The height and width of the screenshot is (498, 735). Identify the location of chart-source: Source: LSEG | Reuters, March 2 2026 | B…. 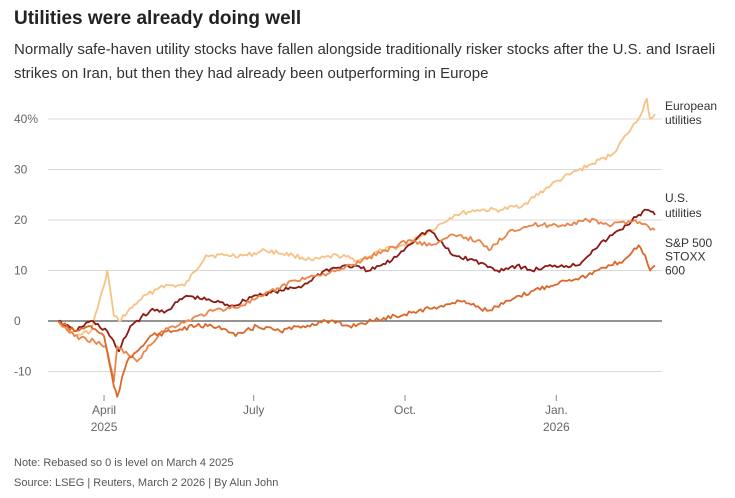
(146, 483).